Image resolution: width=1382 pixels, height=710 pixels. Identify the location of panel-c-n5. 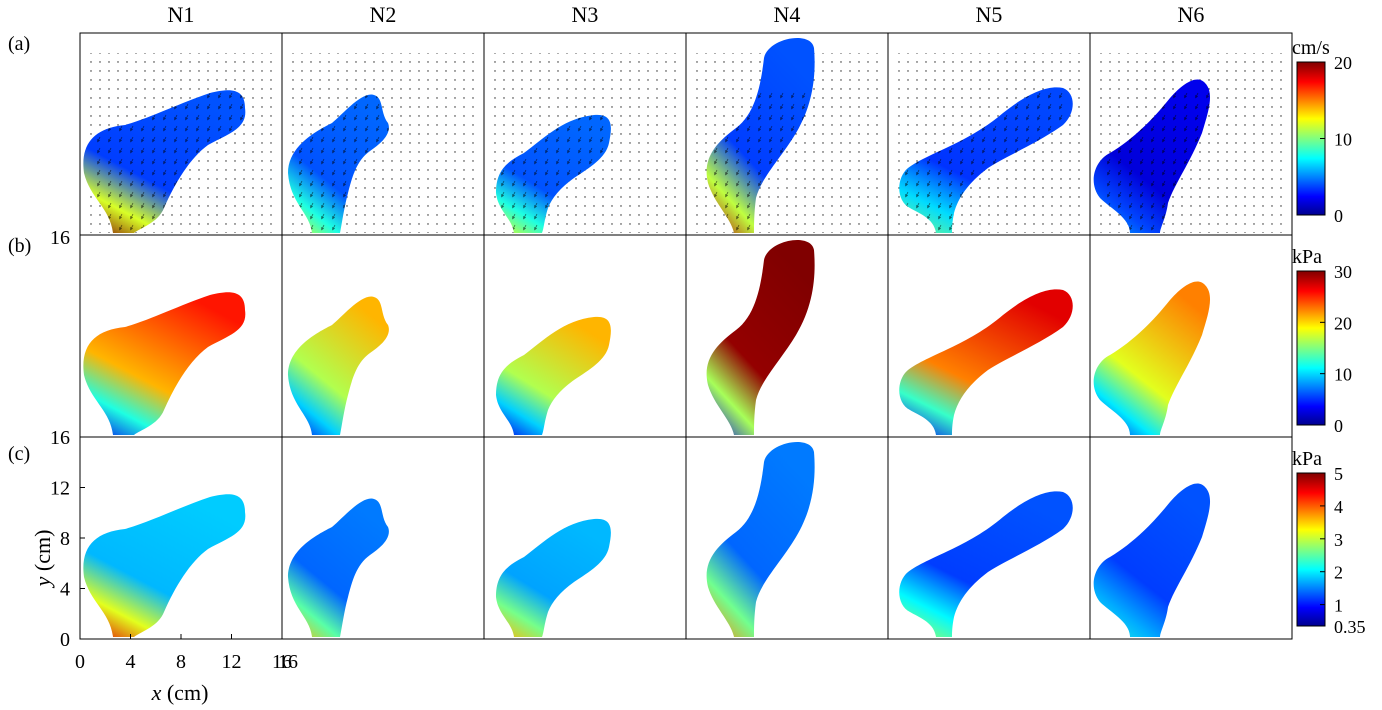
(989, 538).